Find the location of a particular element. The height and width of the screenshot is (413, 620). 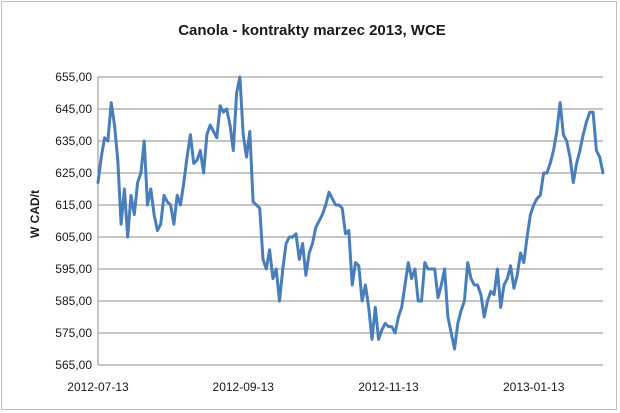

y-tick-label: 615,00 is located at coordinates (73, 205).